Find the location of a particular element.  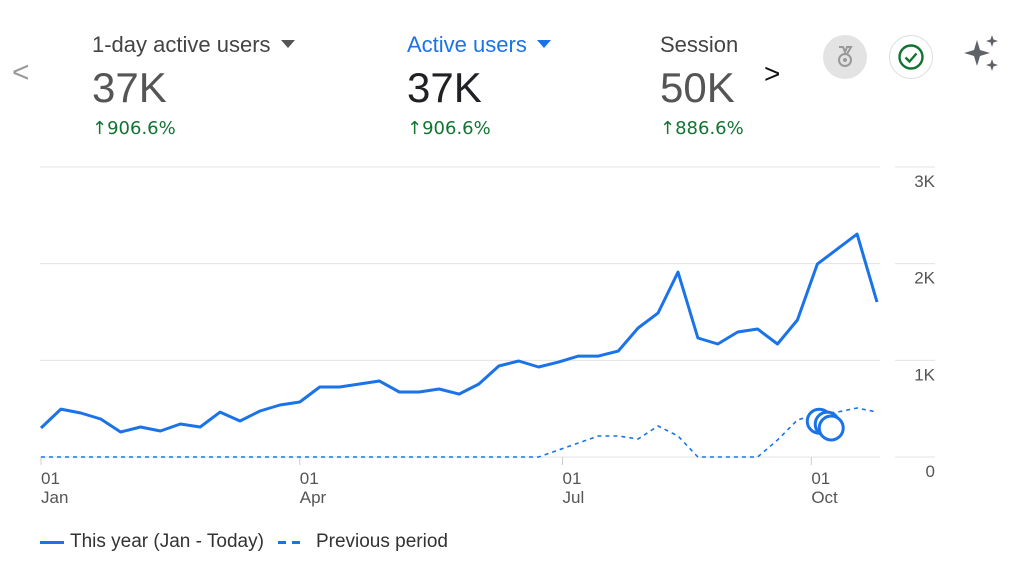

x-tick-month: Oct is located at coordinates (824, 497).